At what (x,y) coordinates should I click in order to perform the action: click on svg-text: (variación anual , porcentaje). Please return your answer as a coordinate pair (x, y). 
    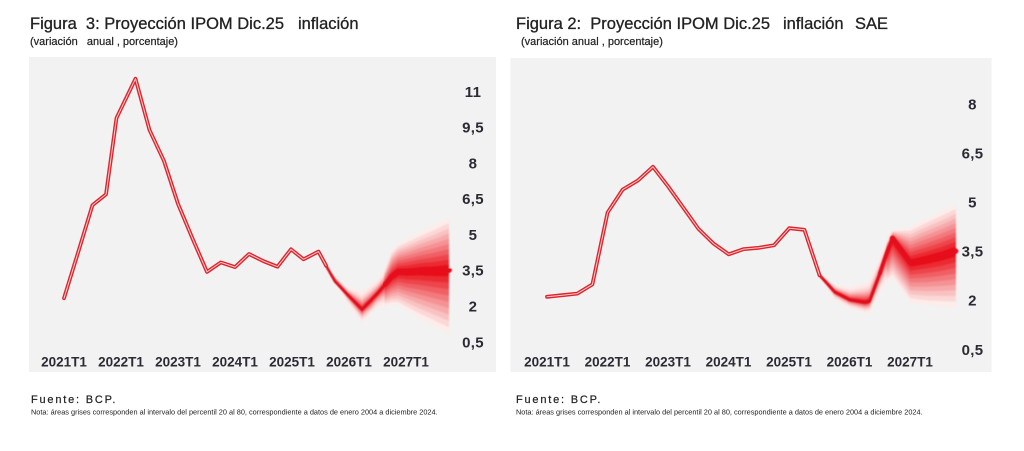
    Looking at the image, I should click on (592, 42).